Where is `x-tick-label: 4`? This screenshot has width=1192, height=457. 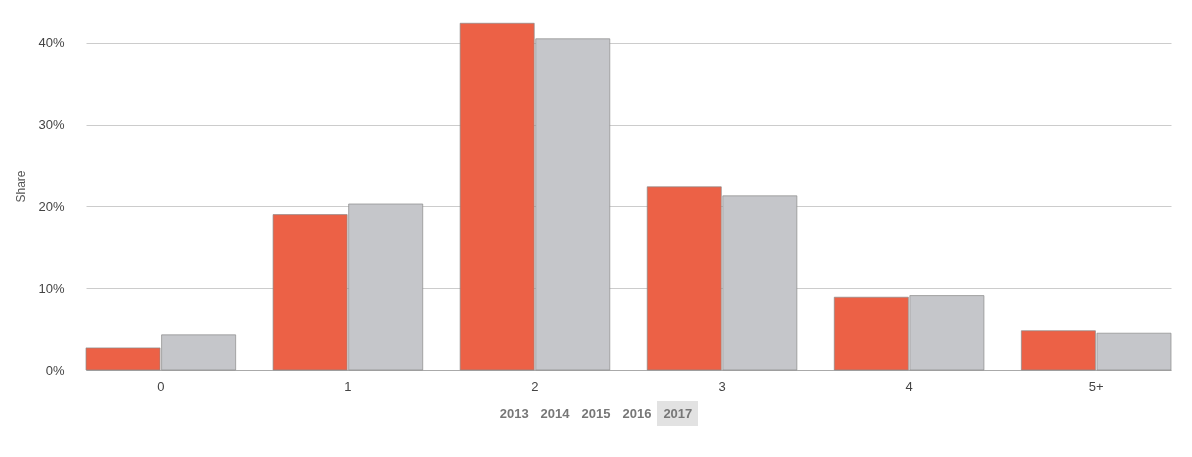
x-tick-label: 4 is located at coordinates (909, 386).